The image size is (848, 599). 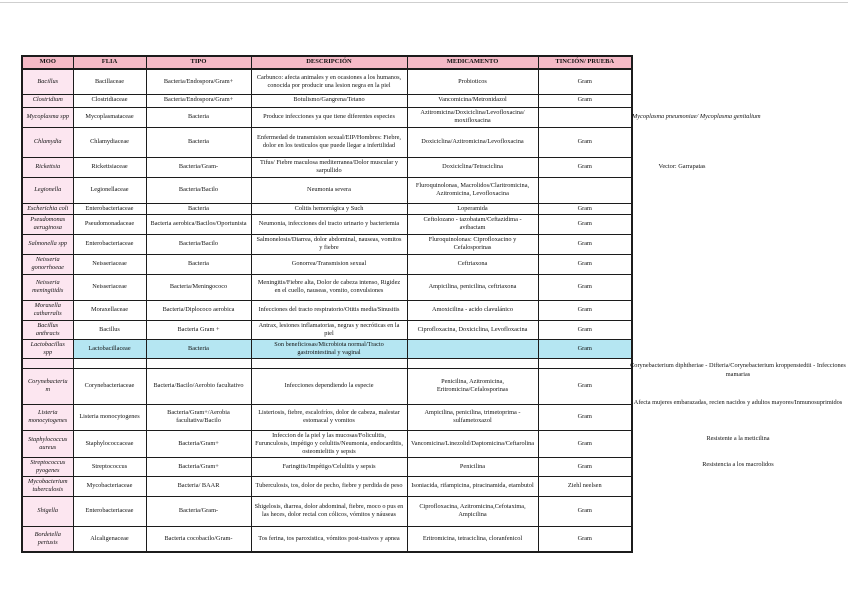 I want to click on table-cell: Penicilina, so click(x=472, y=466).